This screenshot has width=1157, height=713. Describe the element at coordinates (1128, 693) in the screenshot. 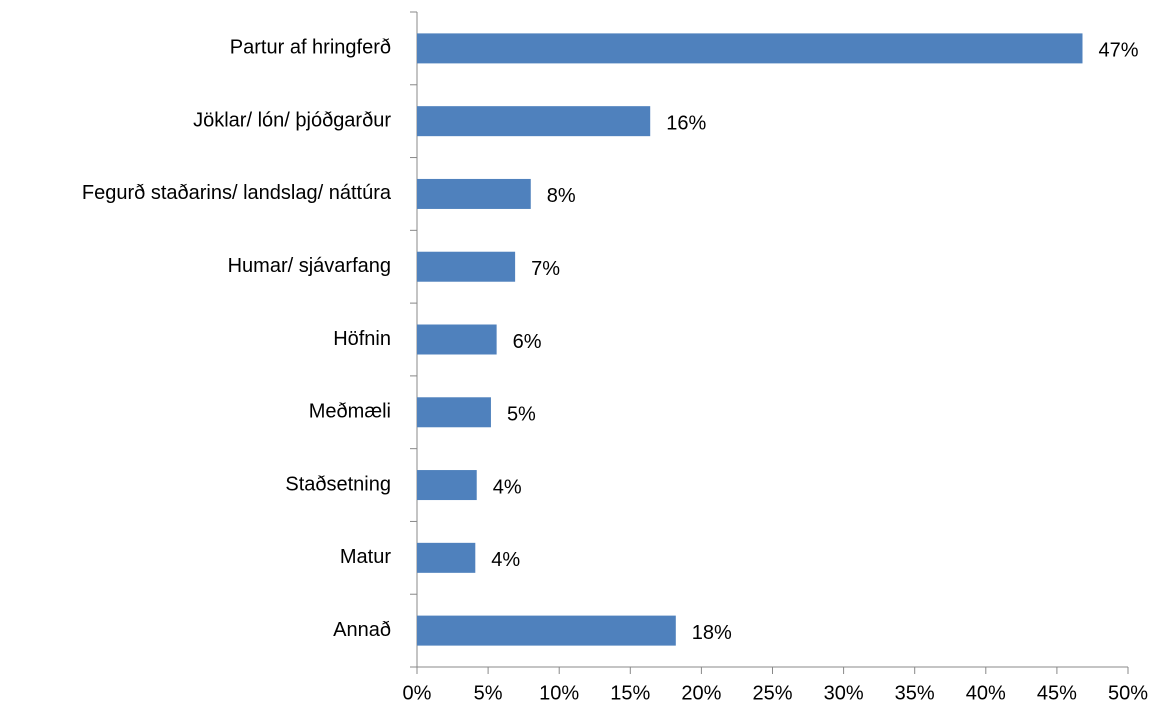

I see `x-tick-label: 50%` at that location.